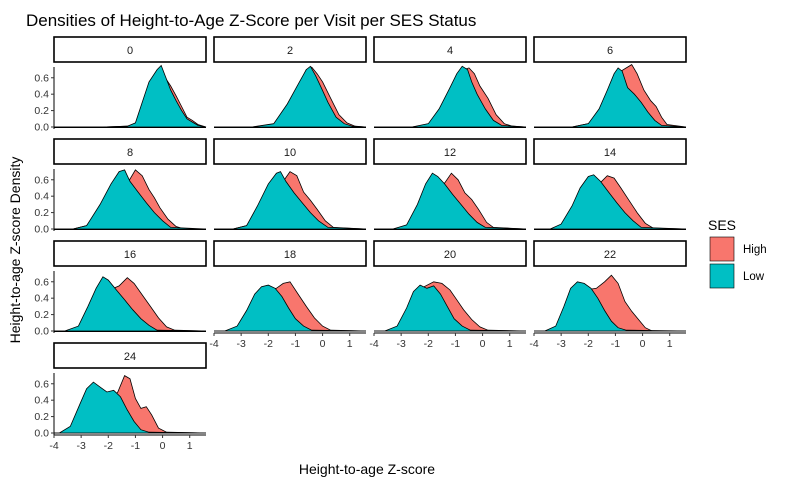  I want to click on facet-panel-14: 14, so click(610, 184).